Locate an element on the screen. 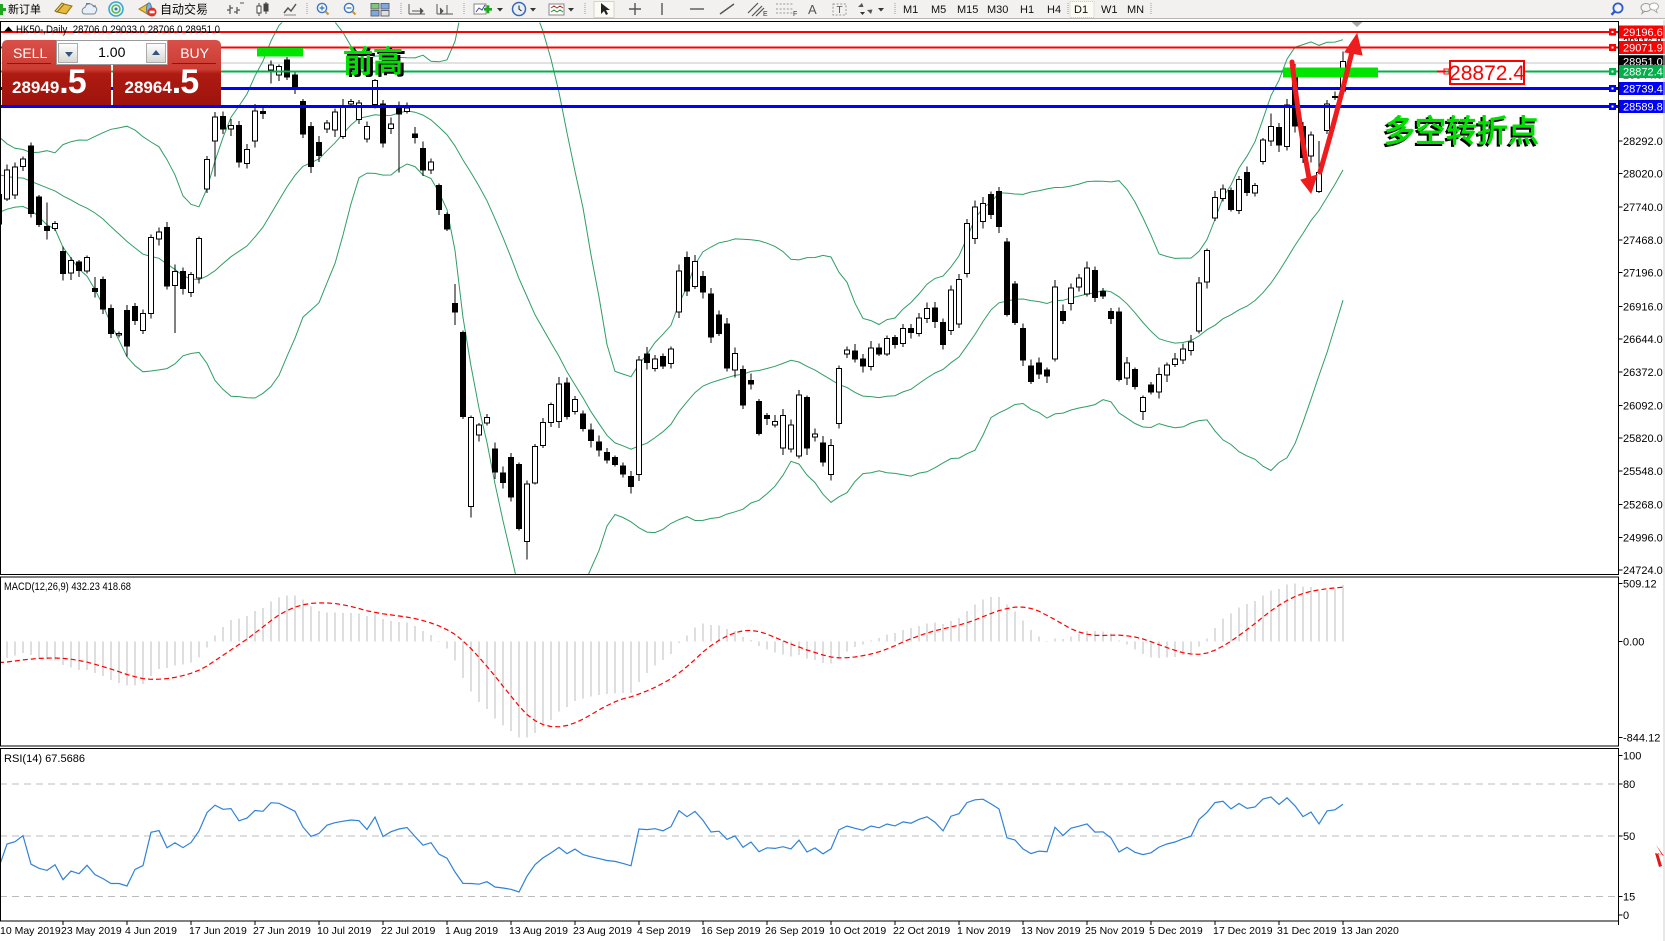 This screenshot has width=1665, height=941. svg-text: 10 May 2019 is located at coordinates (30, 931).